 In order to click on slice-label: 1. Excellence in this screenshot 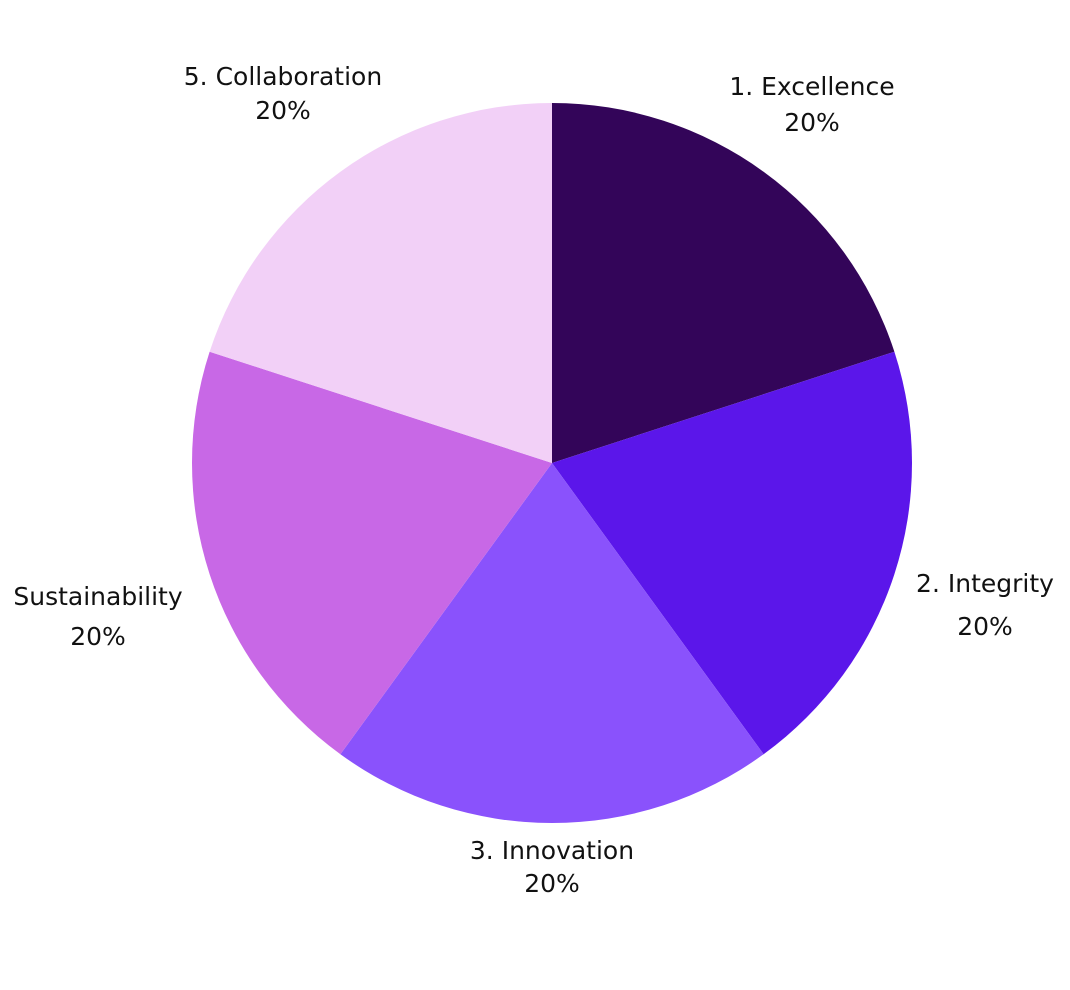, I will do `click(811, 86)`.